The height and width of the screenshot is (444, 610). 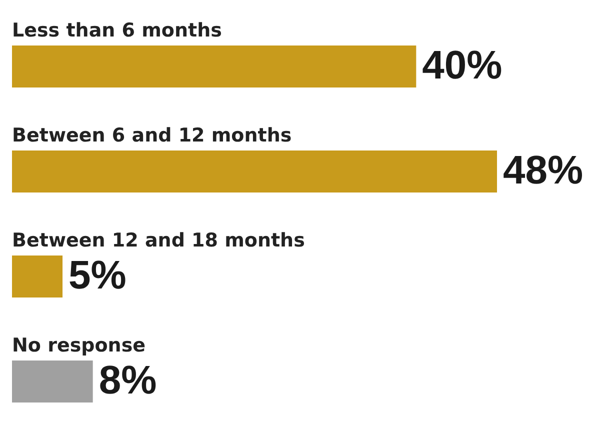 What do you see at coordinates (158, 241) in the screenshot?
I see `y-tick-label: Between 12 and 18 months` at bounding box center [158, 241].